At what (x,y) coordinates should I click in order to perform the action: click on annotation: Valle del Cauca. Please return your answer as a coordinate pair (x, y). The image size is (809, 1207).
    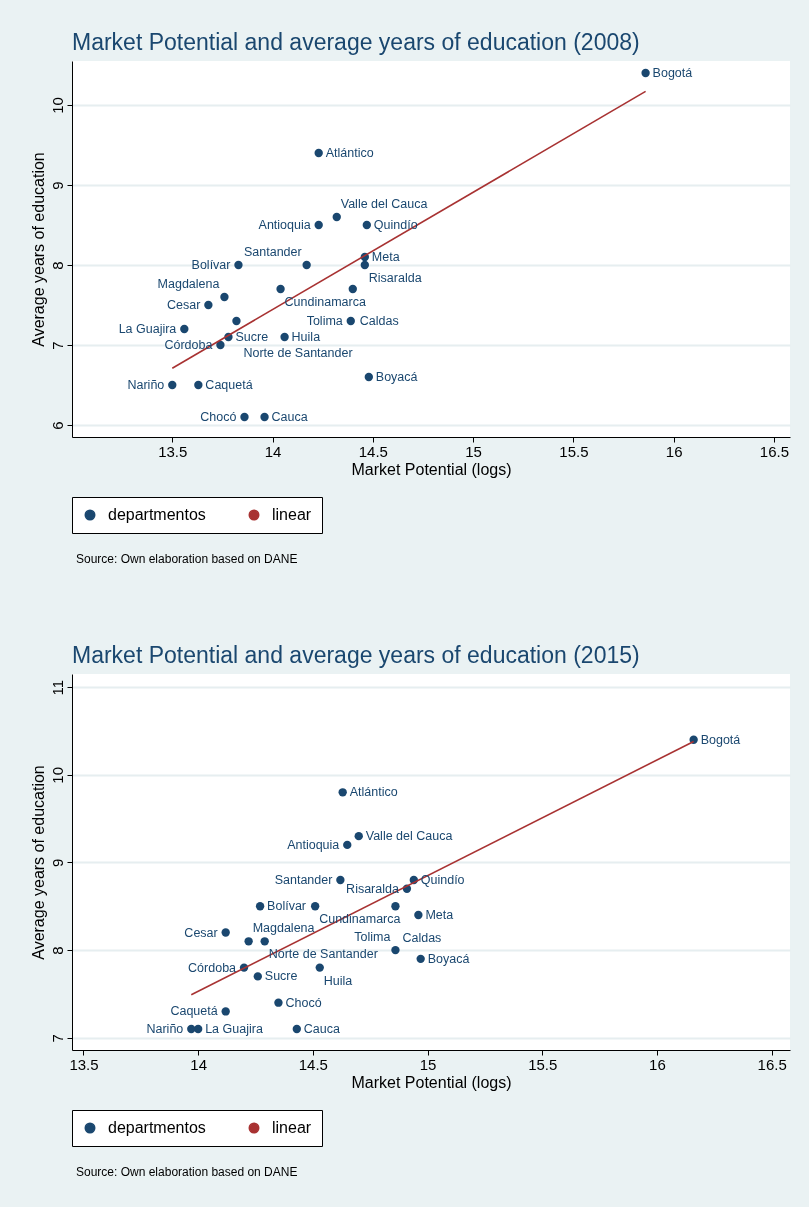
    Looking at the image, I should click on (384, 204).